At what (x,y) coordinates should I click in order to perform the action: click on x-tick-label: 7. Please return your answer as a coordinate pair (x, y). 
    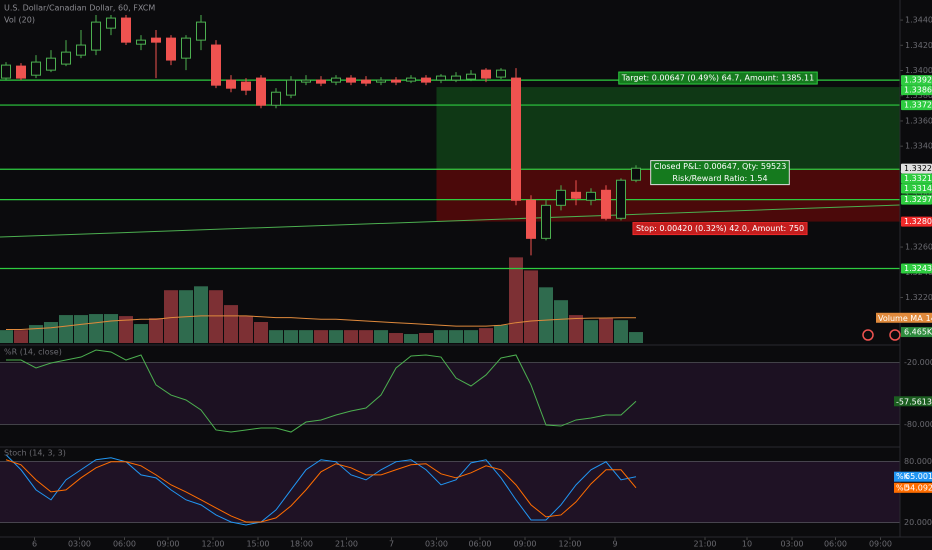
    Looking at the image, I should click on (391, 544).